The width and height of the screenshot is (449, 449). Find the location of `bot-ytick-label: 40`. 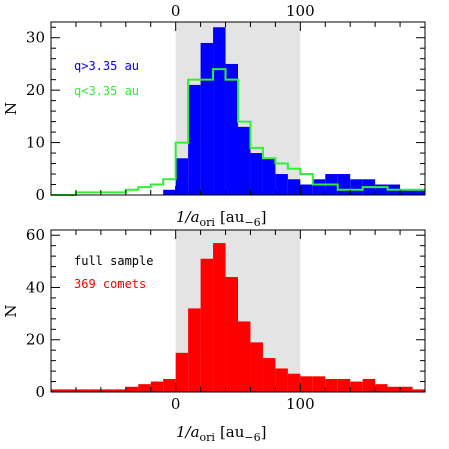

bot-ytick-label: 40 is located at coordinates (35, 287).